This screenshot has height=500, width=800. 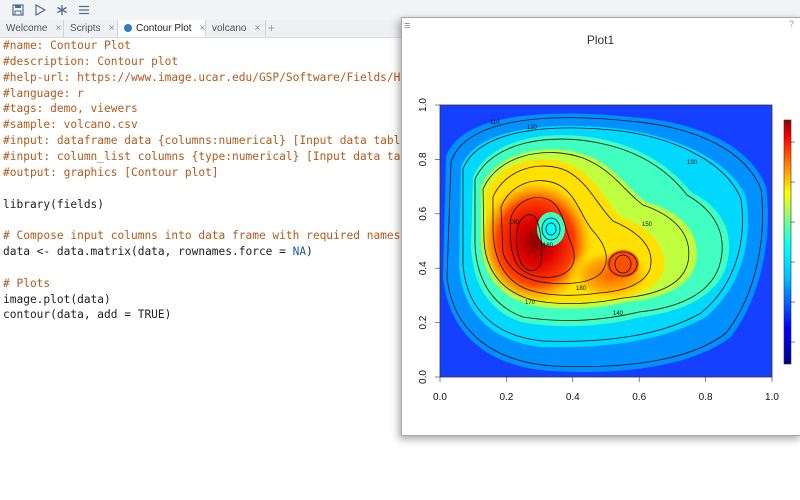 What do you see at coordinates (429, 241) in the screenshot?
I see `y-axis: 0.0 0.2 0.4 0.6 0.8 1.0` at bounding box center [429, 241].